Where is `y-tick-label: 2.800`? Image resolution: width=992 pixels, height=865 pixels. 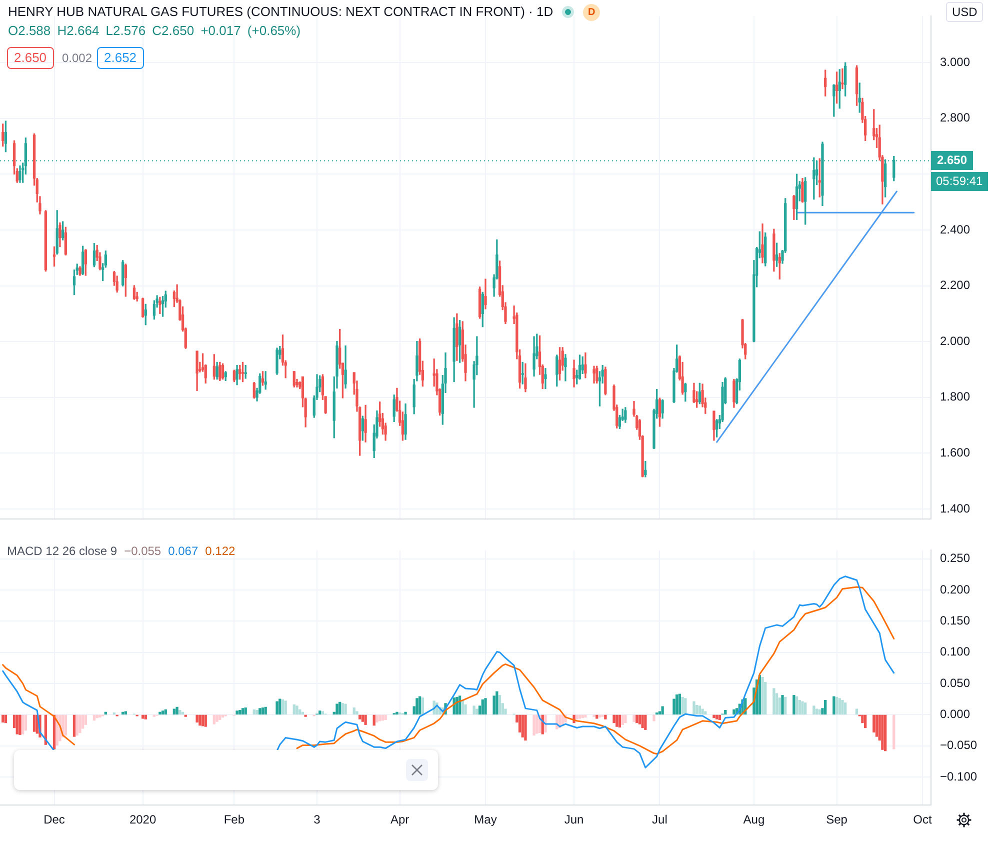 y-tick-label: 2.800 is located at coordinates (955, 117).